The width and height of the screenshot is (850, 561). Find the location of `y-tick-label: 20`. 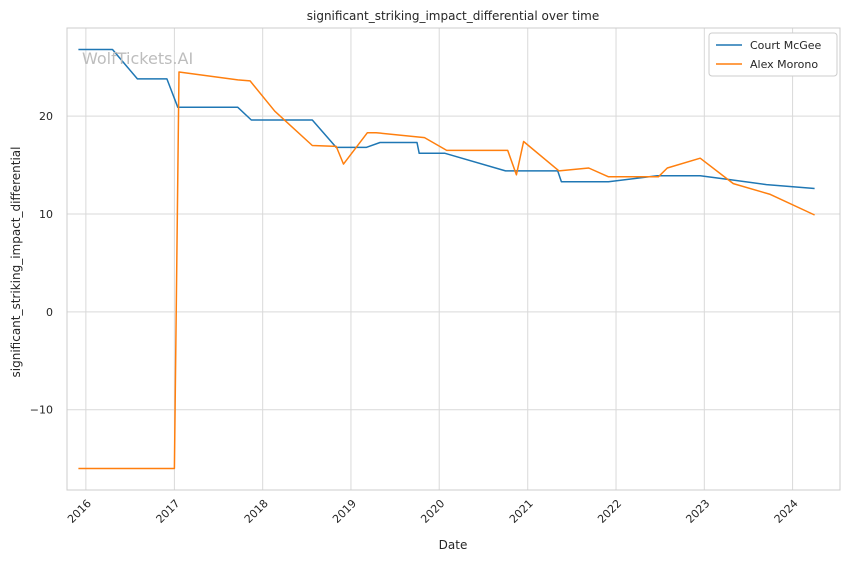

y-tick-label: 20 is located at coordinates (46, 116).